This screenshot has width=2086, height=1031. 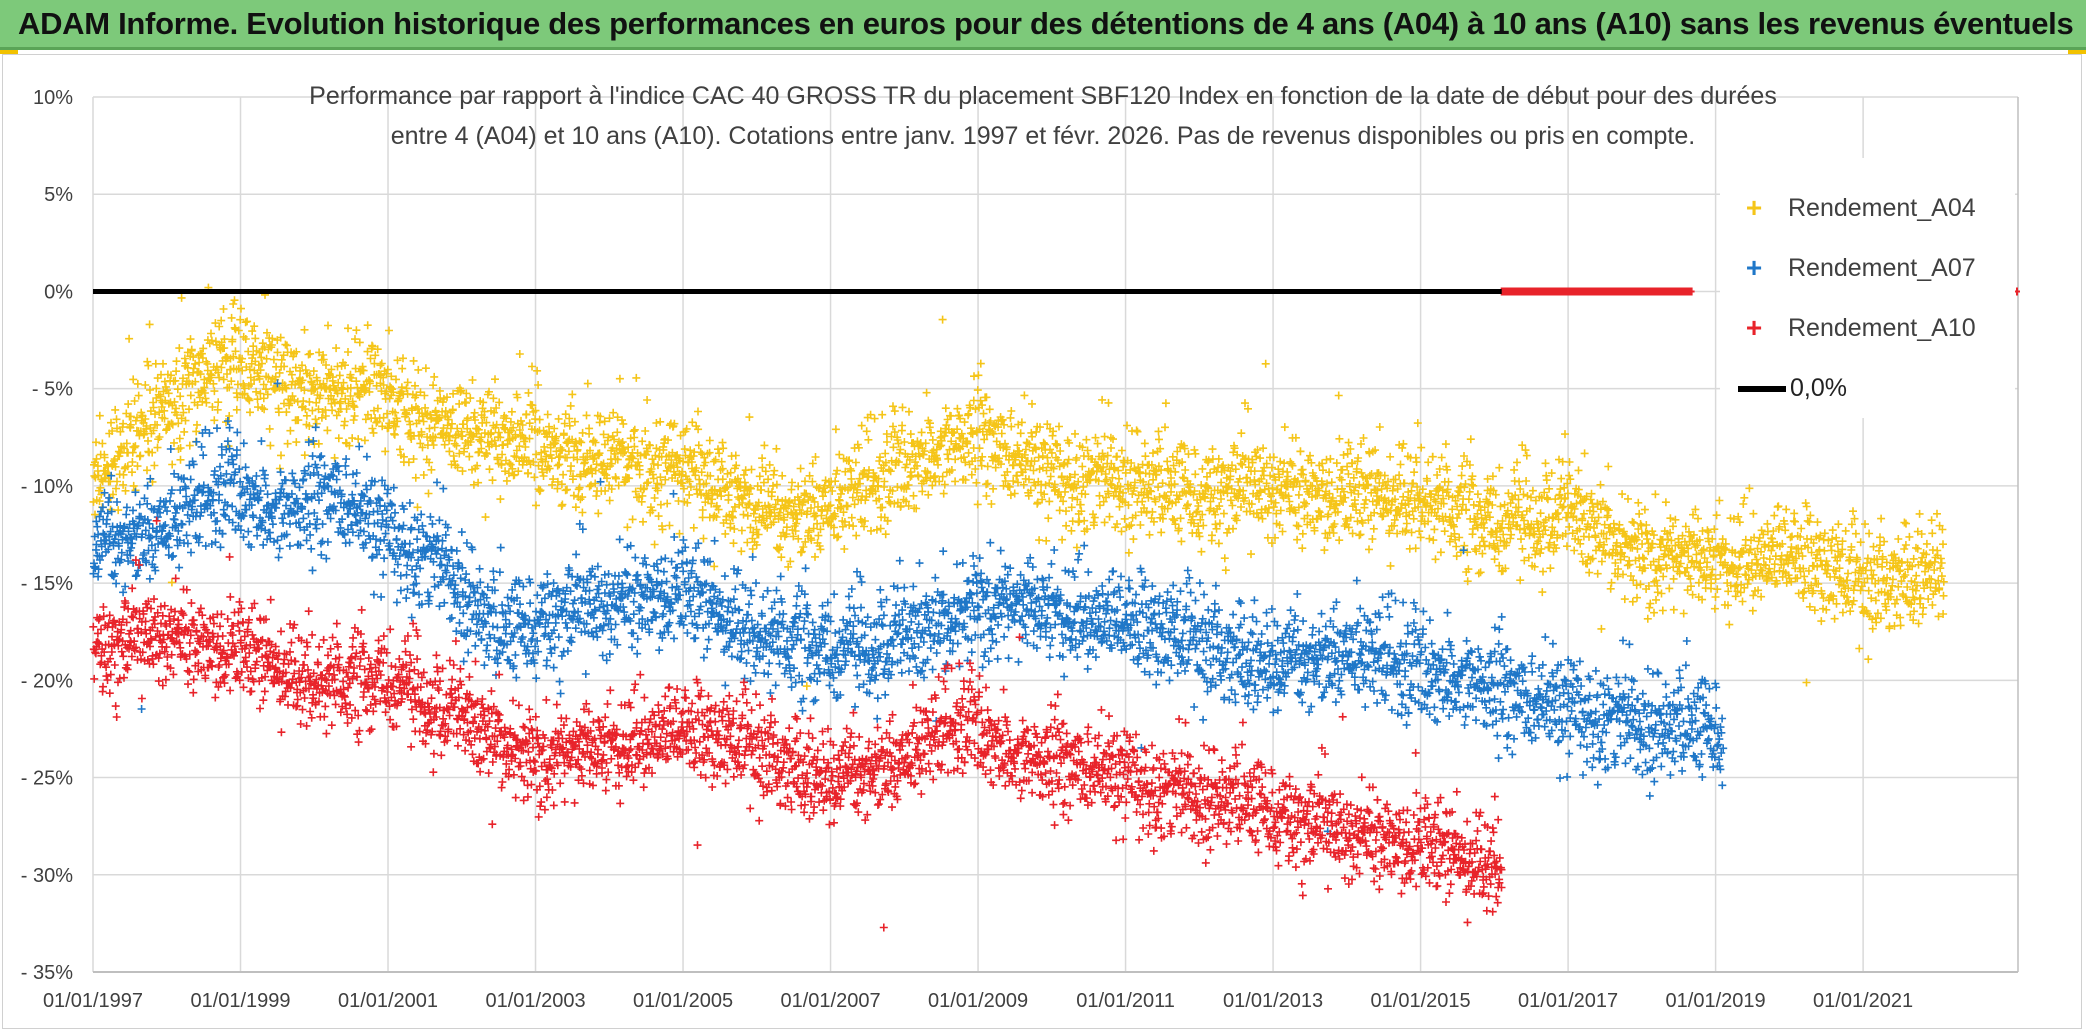 I want to click on y-tick-label: - 20%, so click(x=47, y=681).